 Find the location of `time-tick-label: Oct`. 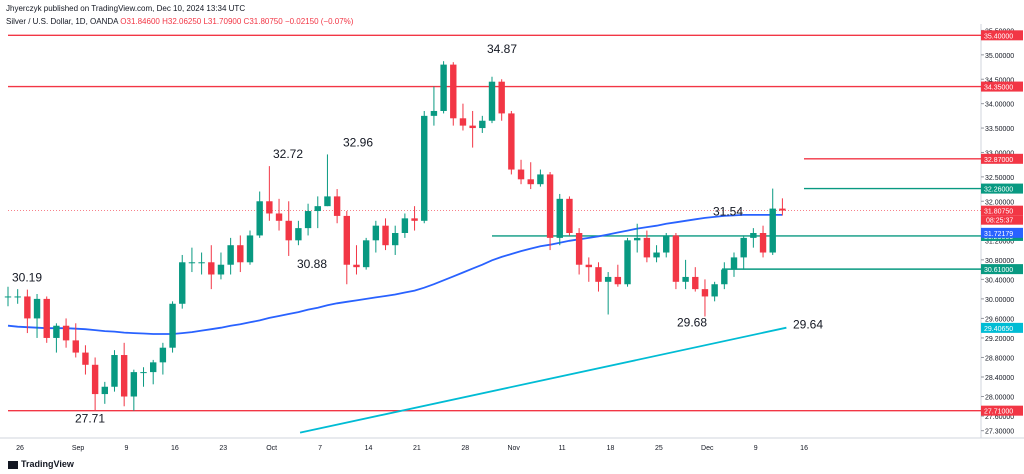

time-tick-label: Oct is located at coordinates (271, 448).